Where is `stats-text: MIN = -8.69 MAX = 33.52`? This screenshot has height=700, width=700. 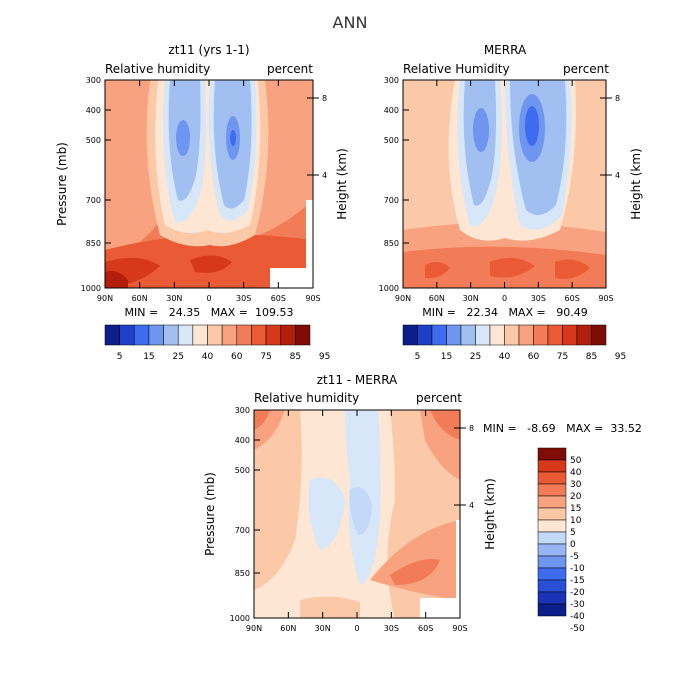
stats-text: MIN = -8.69 MAX = 33.52 is located at coordinates (562, 428).